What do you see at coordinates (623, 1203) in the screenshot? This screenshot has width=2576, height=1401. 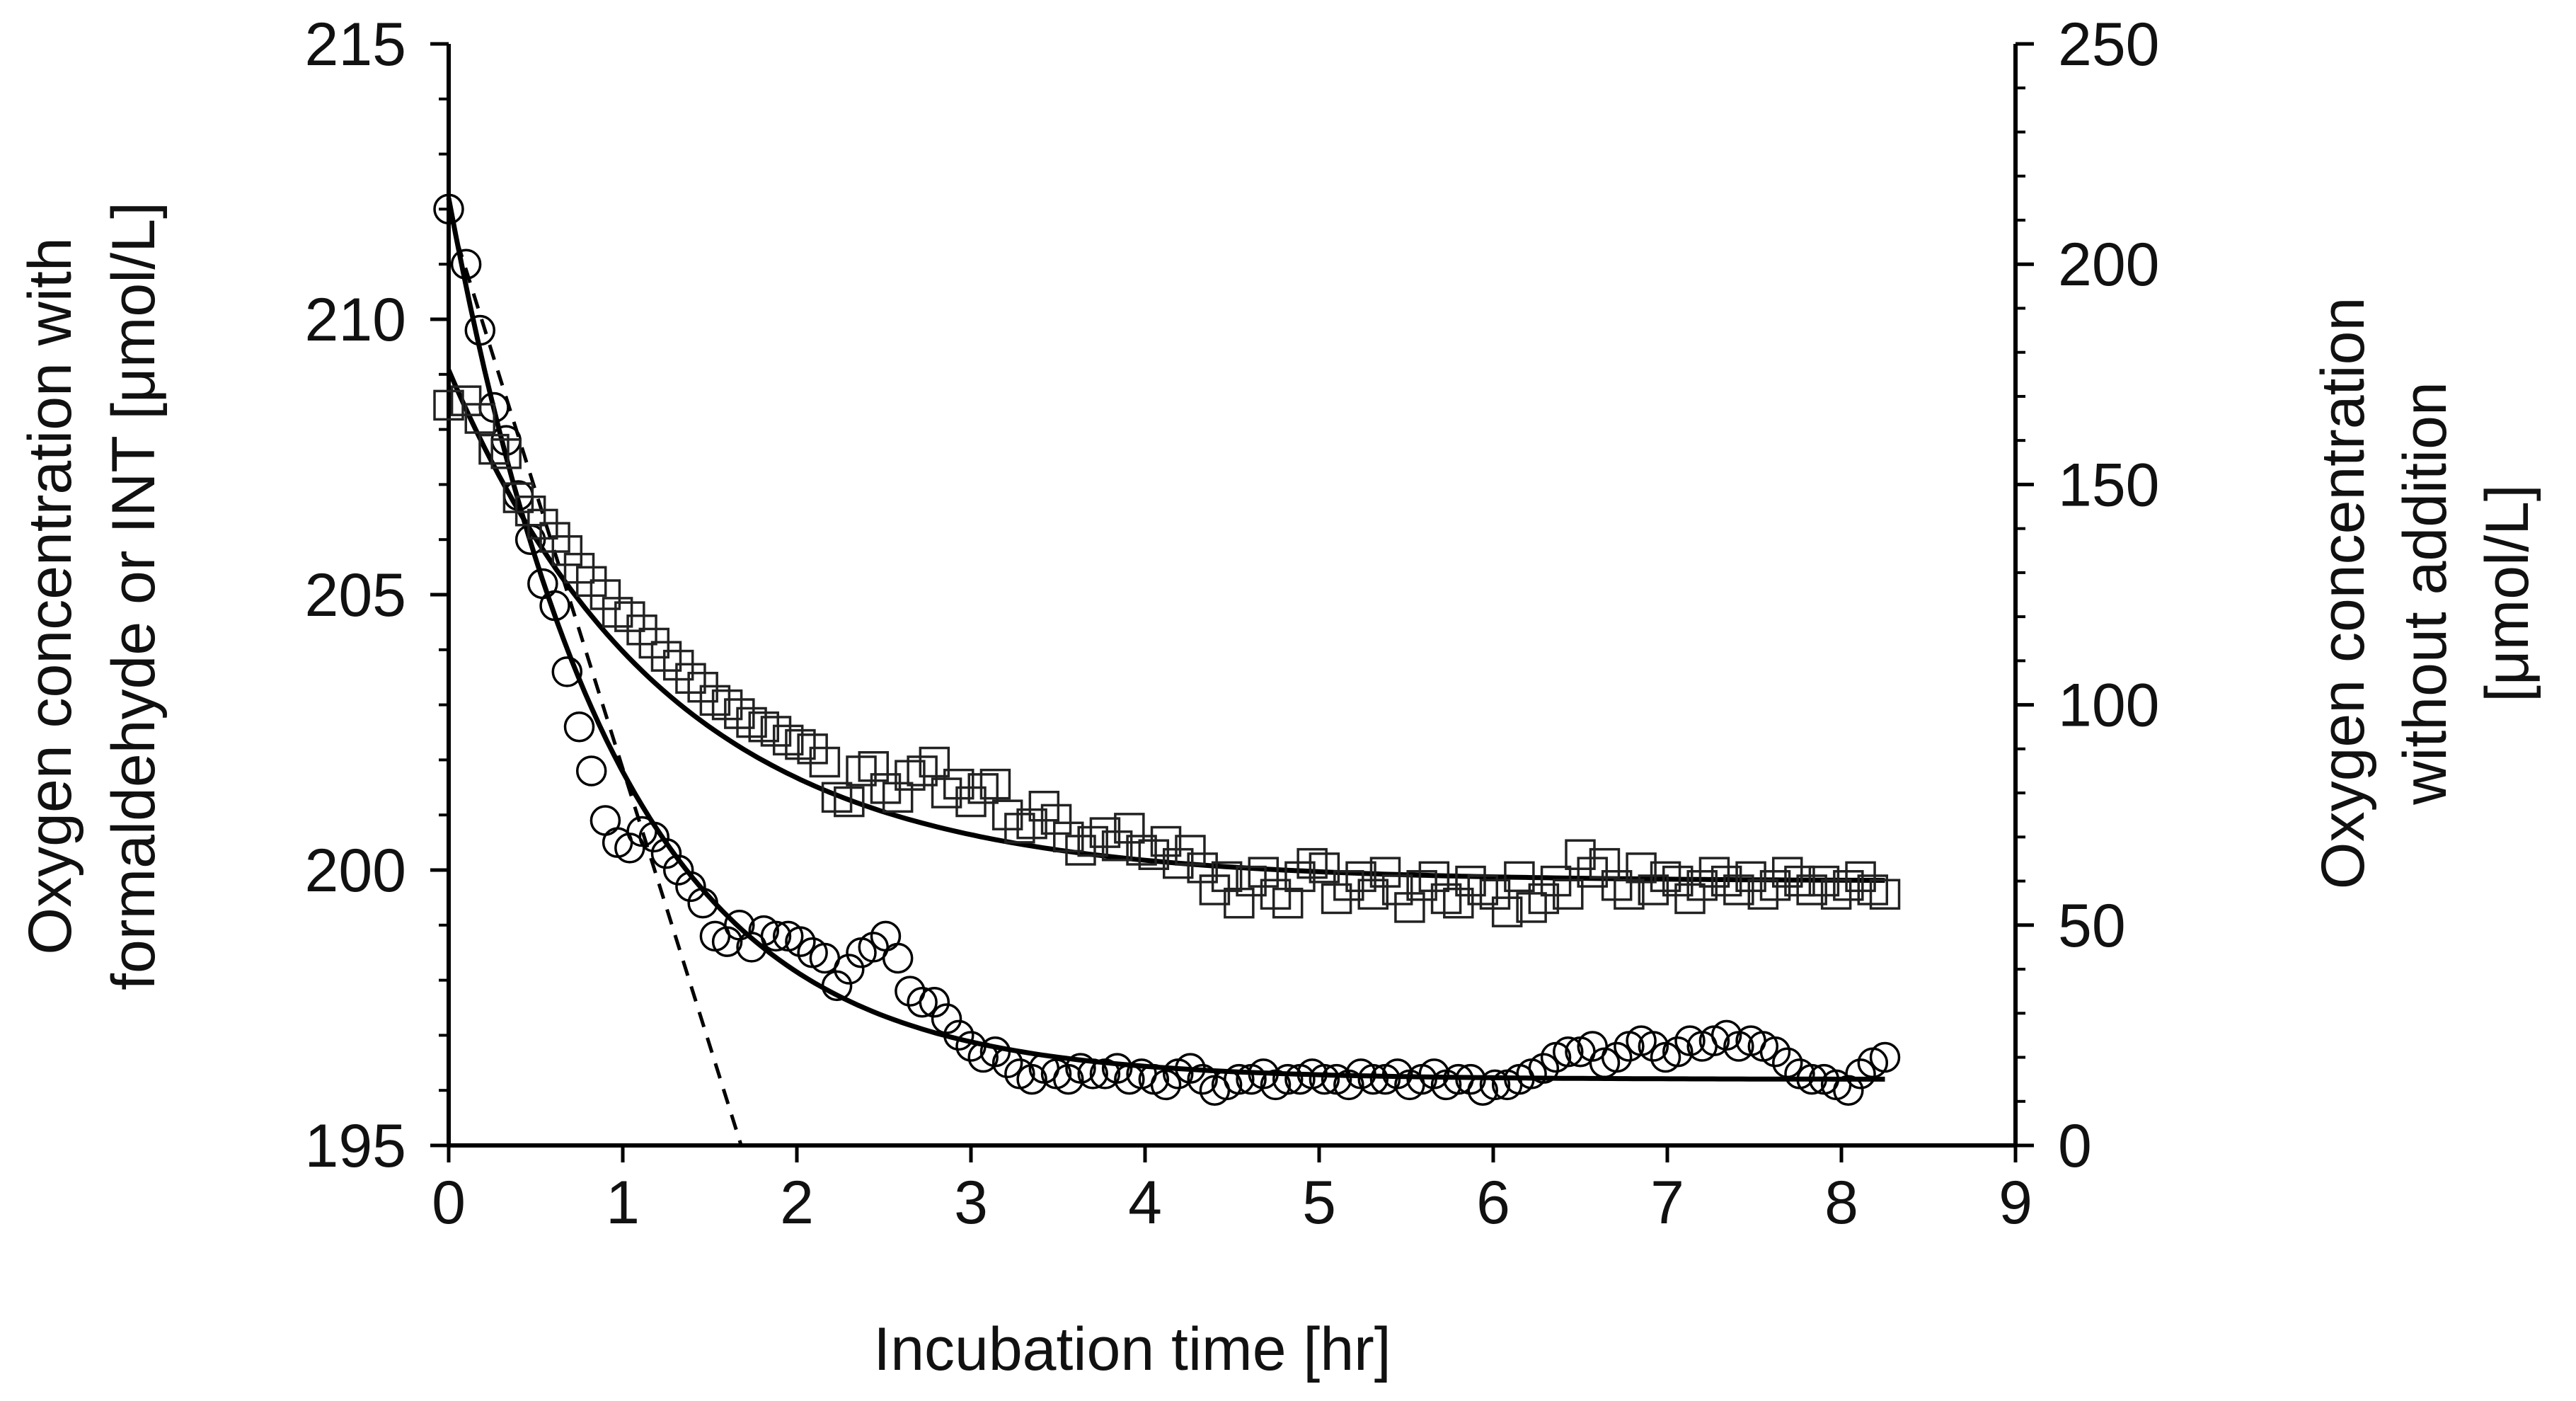 I see `x-tick-label: 1` at bounding box center [623, 1203].